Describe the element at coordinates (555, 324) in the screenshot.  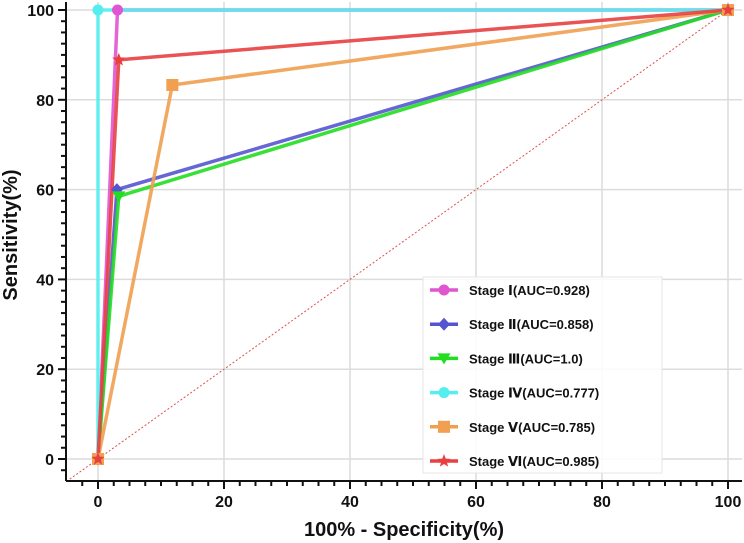
I see `legend-auc: (AUC=0.858)` at that location.